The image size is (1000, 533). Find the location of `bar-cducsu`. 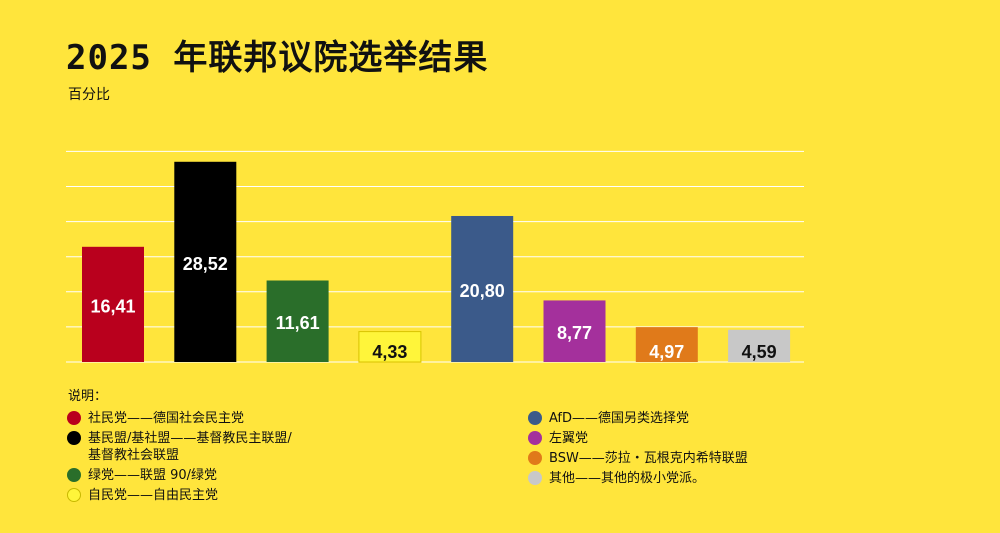

bar-cducsu is located at coordinates (205, 261).